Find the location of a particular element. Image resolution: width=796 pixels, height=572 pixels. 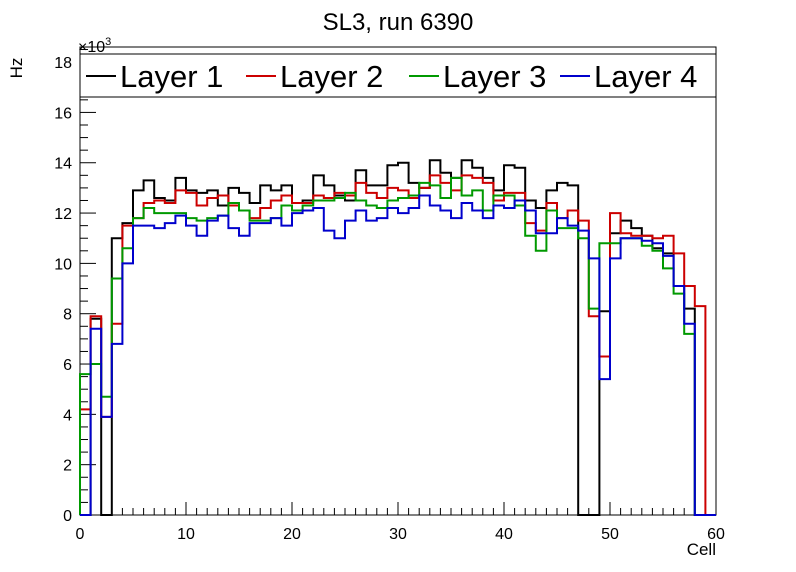

legend-label-layer-4: Layer 4 is located at coordinates (645, 76).